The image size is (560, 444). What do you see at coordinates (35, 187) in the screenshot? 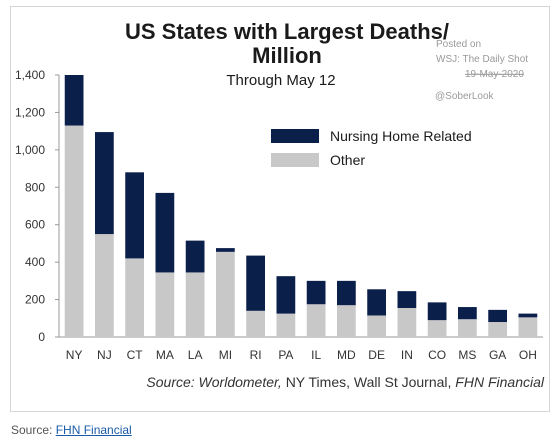
I see `y-tick-label: 800` at bounding box center [35, 187].